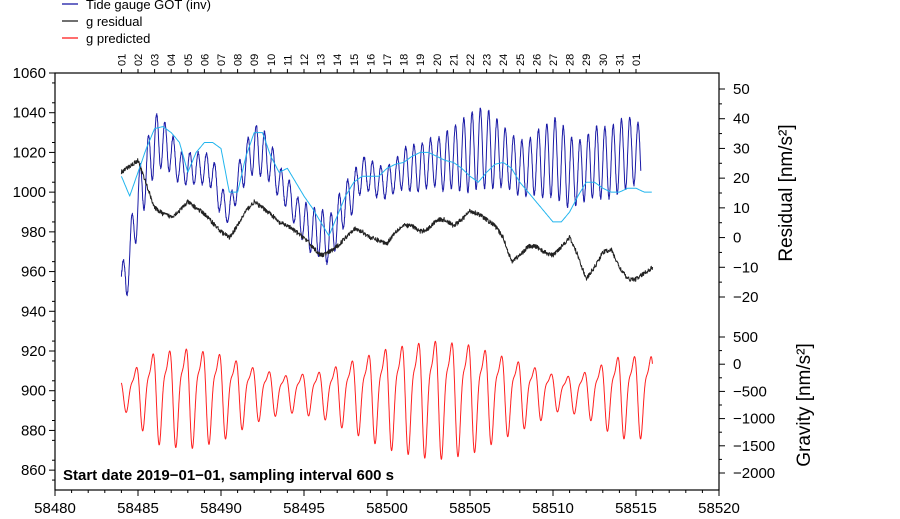 The image size is (900, 519). What do you see at coordinates (438, 60) in the screenshot?
I see `top-day-label: 20` at bounding box center [438, 60].